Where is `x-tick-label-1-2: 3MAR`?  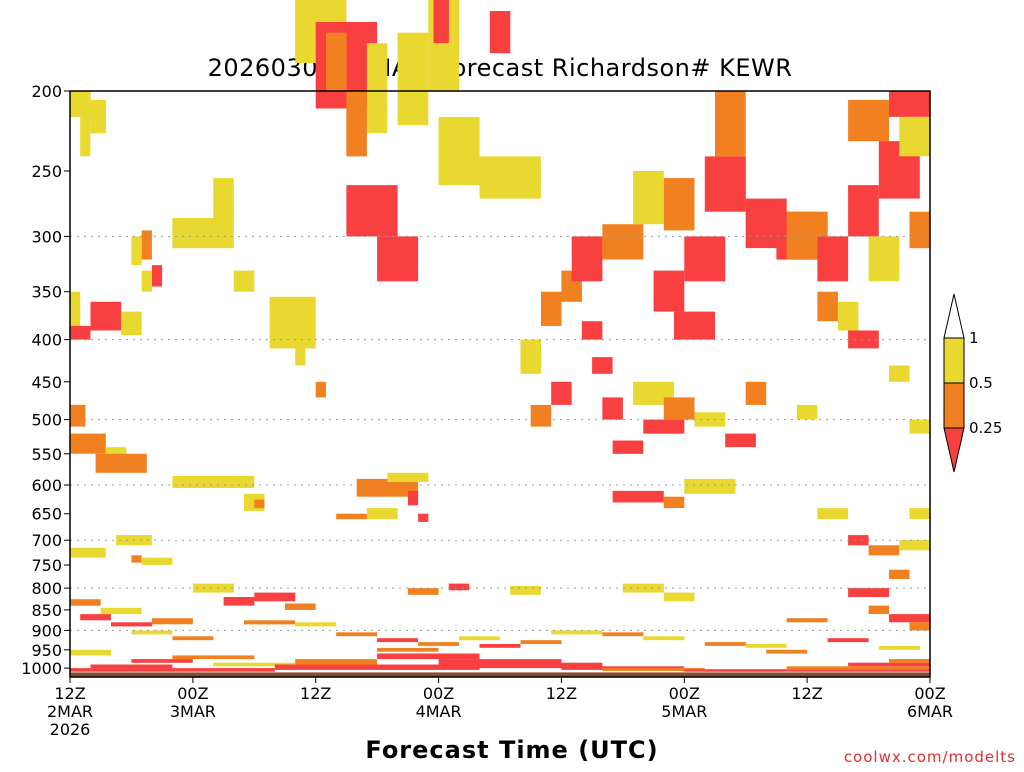 x-tick-label-1-2: 3MAR is located at coordinates (193, 711).